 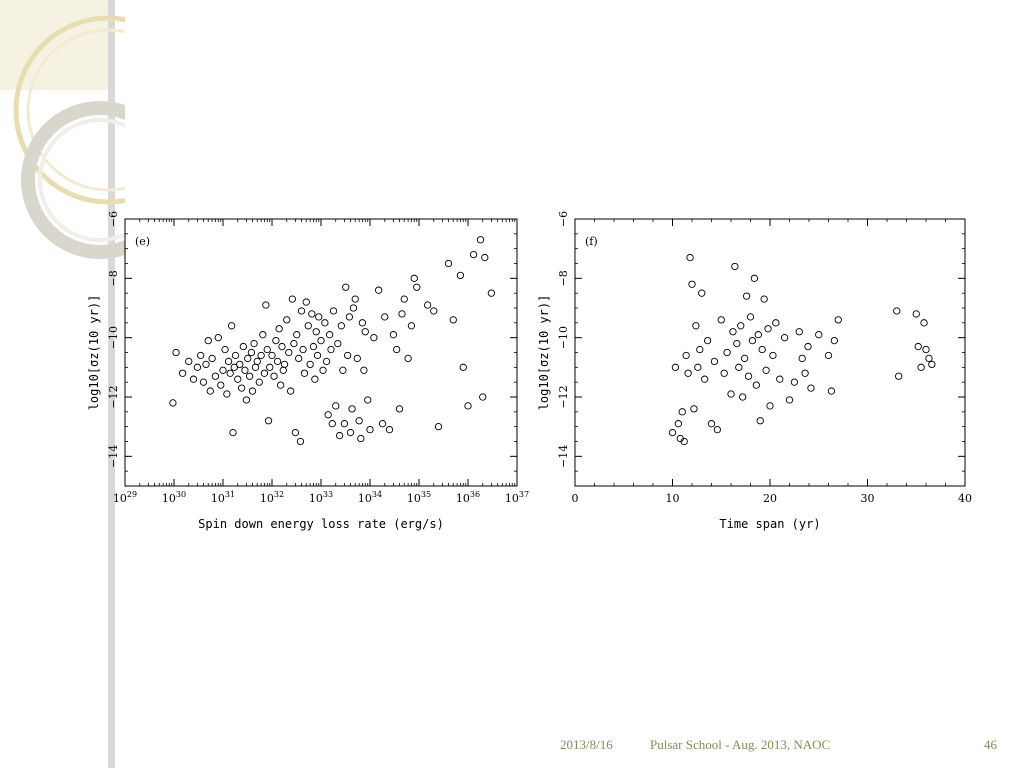 I want to click on x-tick-label: 20, so click(x=770, y=498).